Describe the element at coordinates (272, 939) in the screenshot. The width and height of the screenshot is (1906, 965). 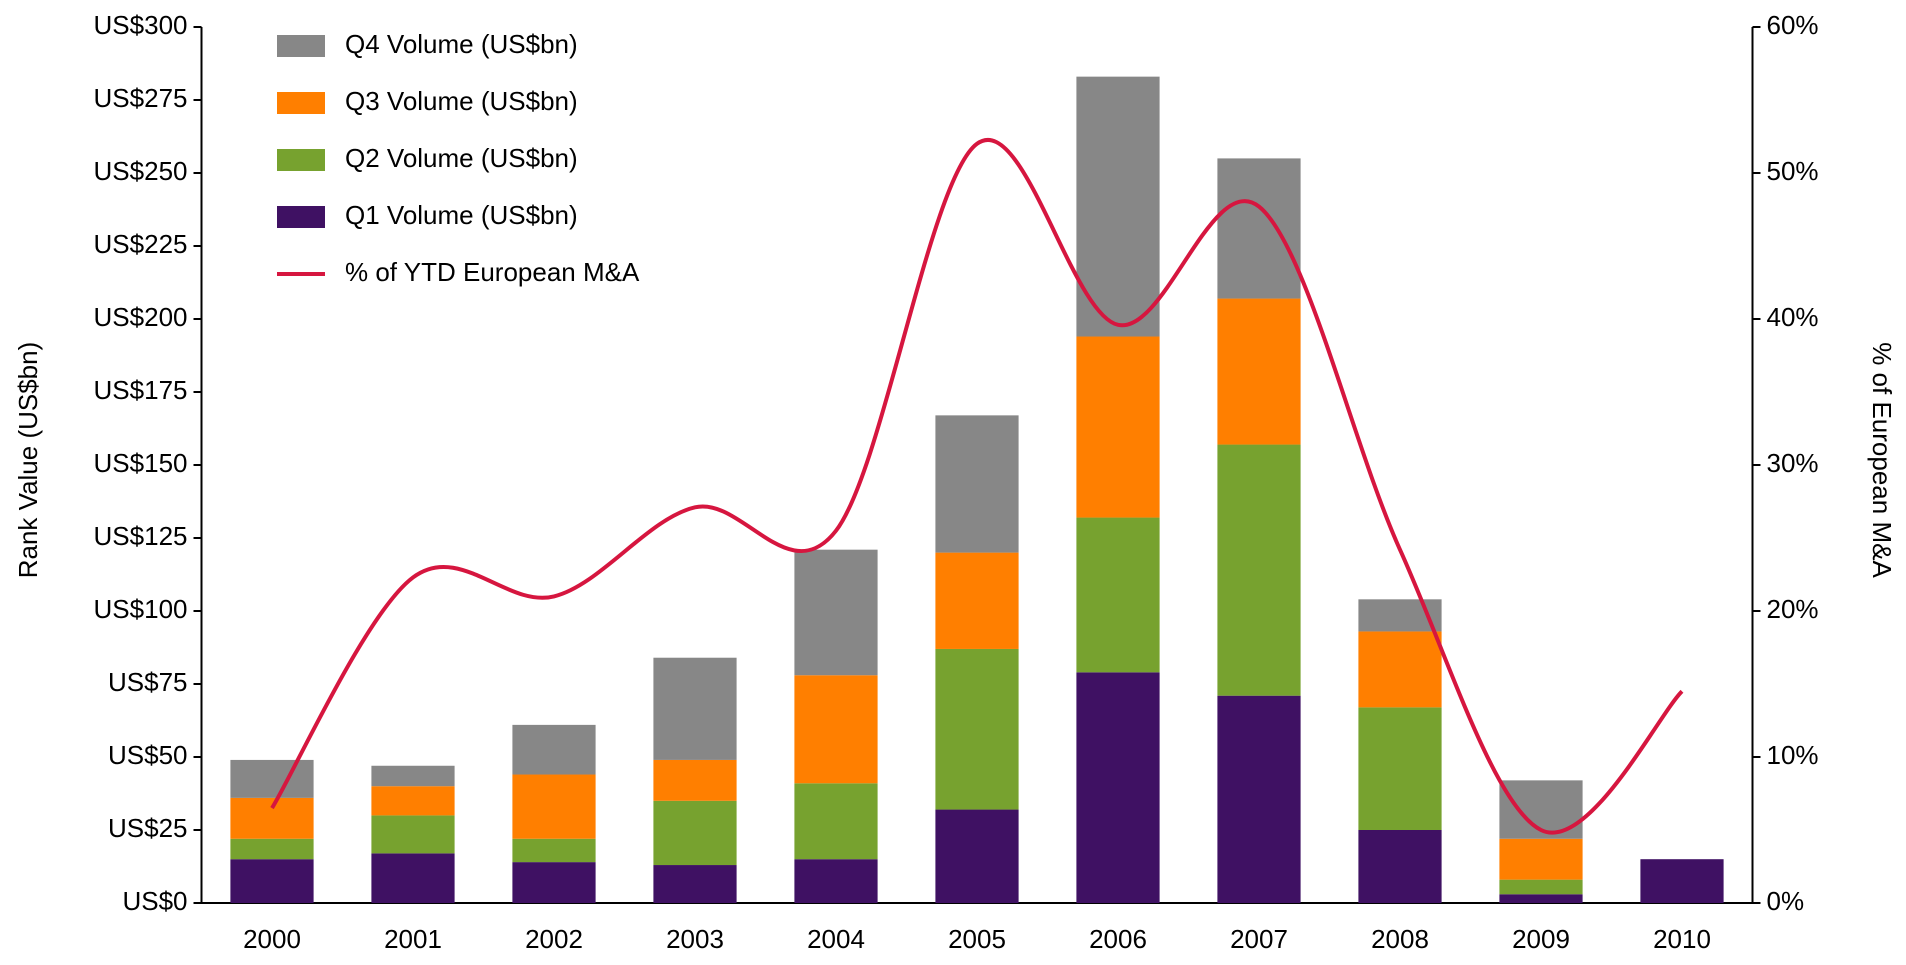
I see `x-tick-label: 2000` at that location.